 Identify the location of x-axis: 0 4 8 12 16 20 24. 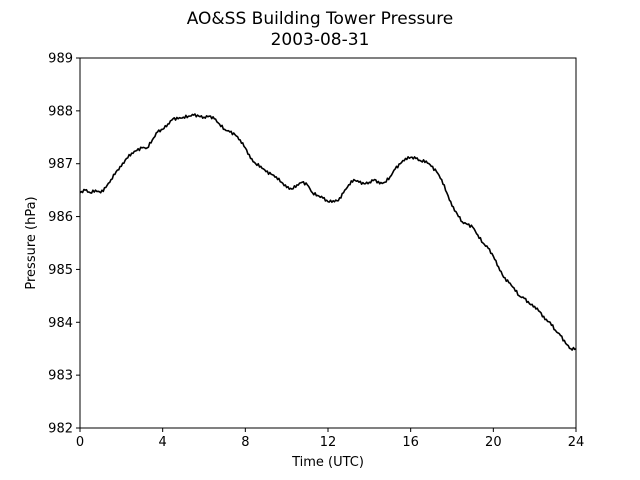
(330, 439).